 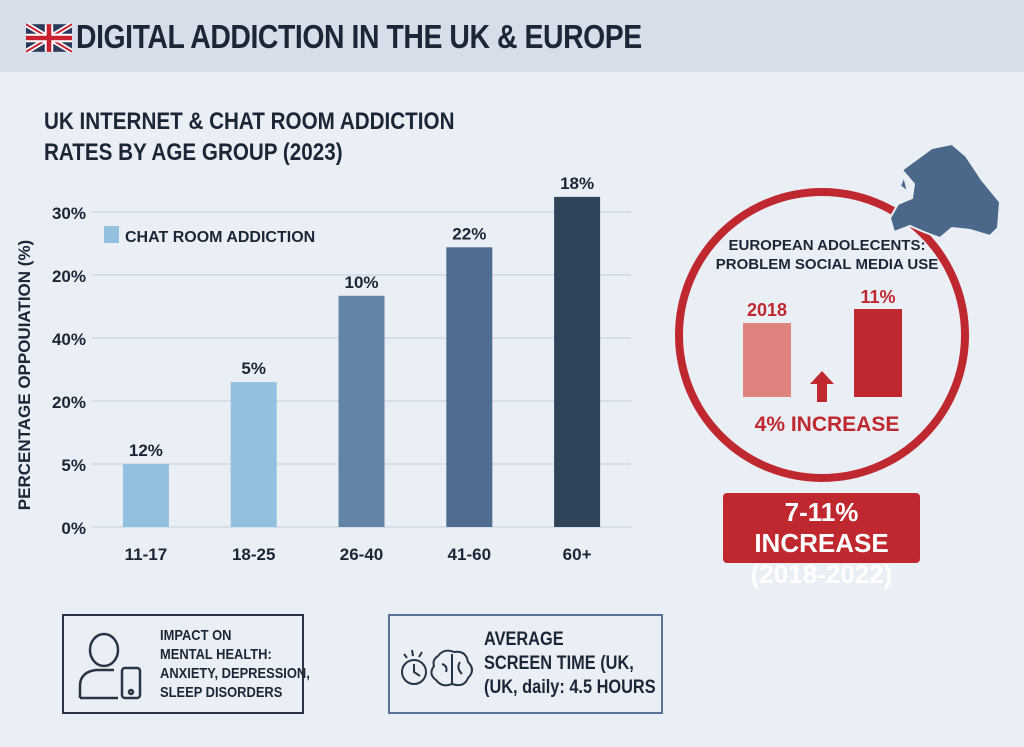 What do you see at coordinates (110, 666) in the screenshot?
I see `person-phone-icon` at bounding box center [110, 666].